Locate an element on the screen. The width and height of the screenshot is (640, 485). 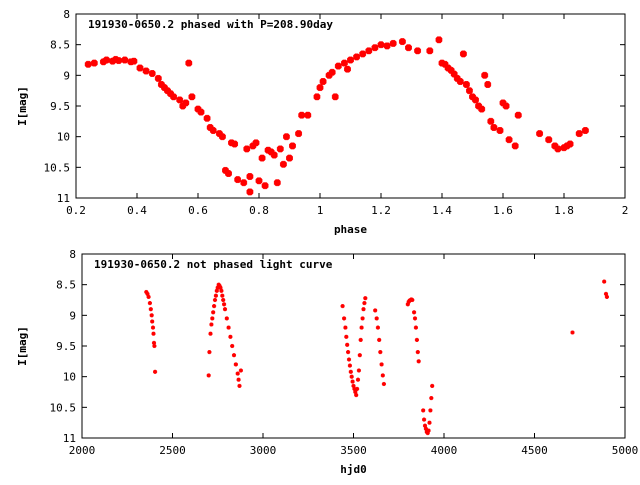
x-tick-label: 4500 is located at coordinates (534, 450).